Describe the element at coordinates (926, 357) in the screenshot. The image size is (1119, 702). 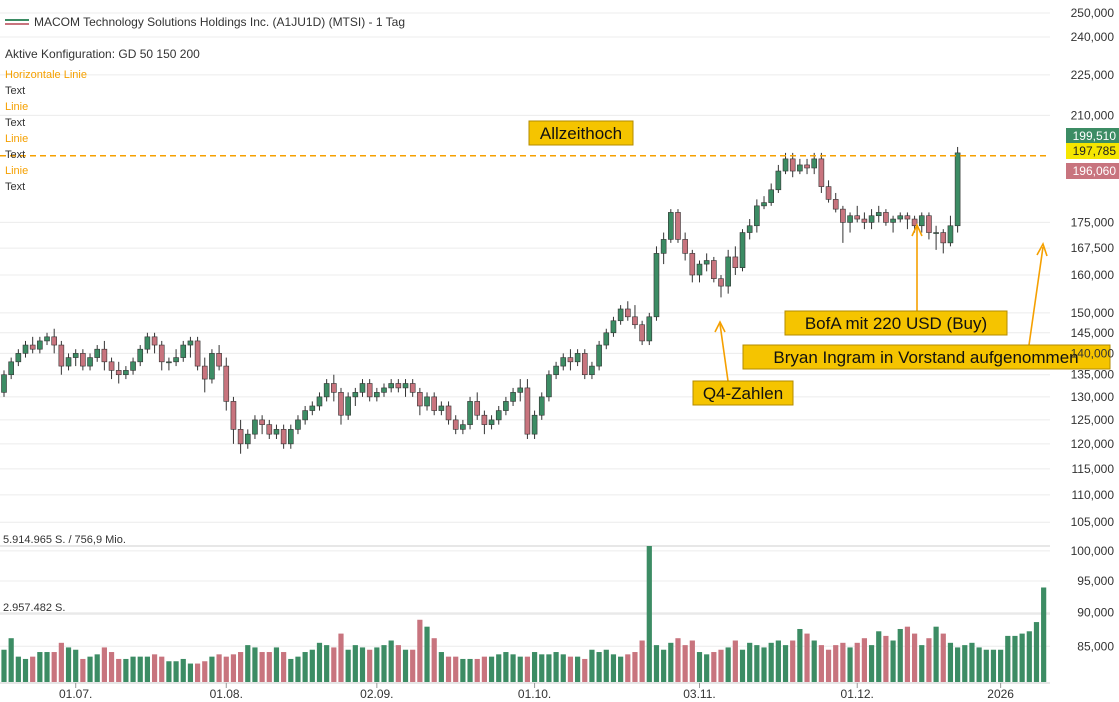
I see `annotation-ingram: Bryan Ingram in Vorstand aufgenommen` at that location.